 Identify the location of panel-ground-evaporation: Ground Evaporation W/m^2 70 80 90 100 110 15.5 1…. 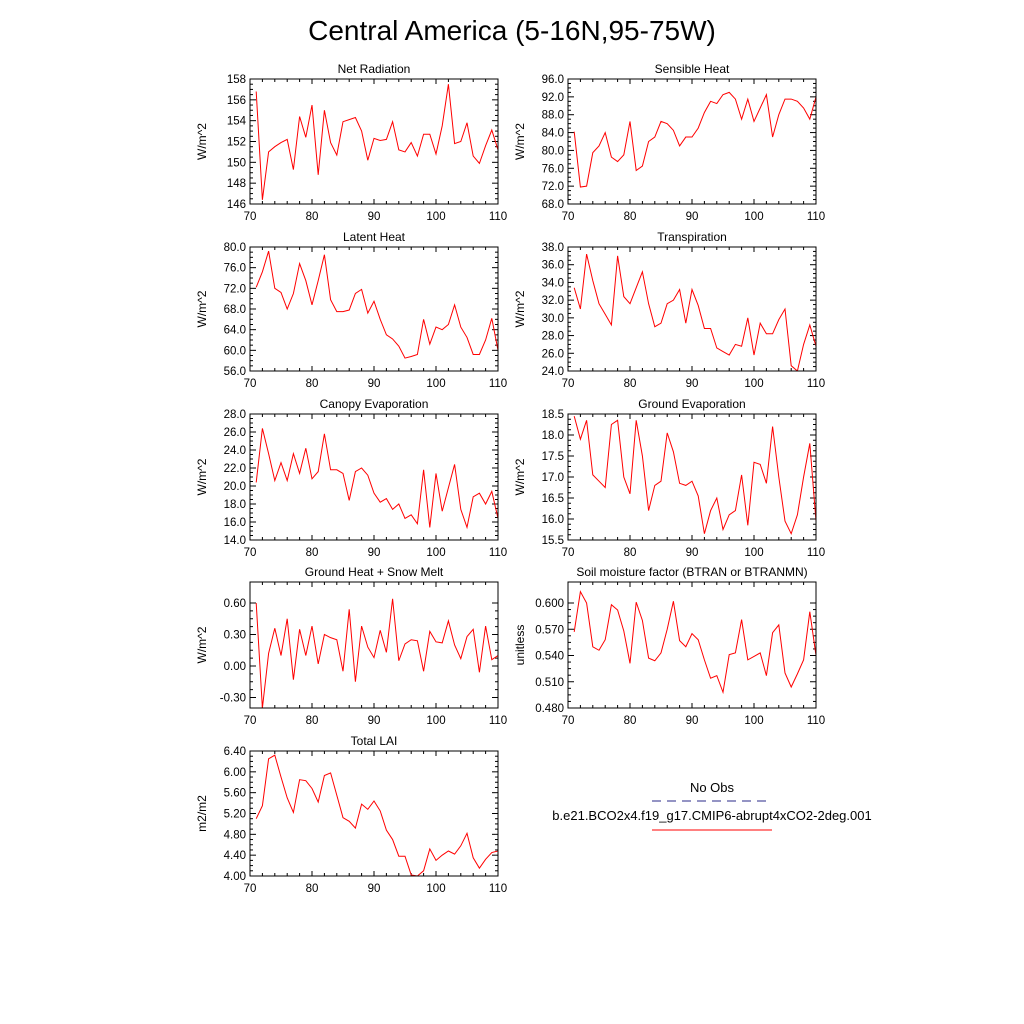
(669, 478).